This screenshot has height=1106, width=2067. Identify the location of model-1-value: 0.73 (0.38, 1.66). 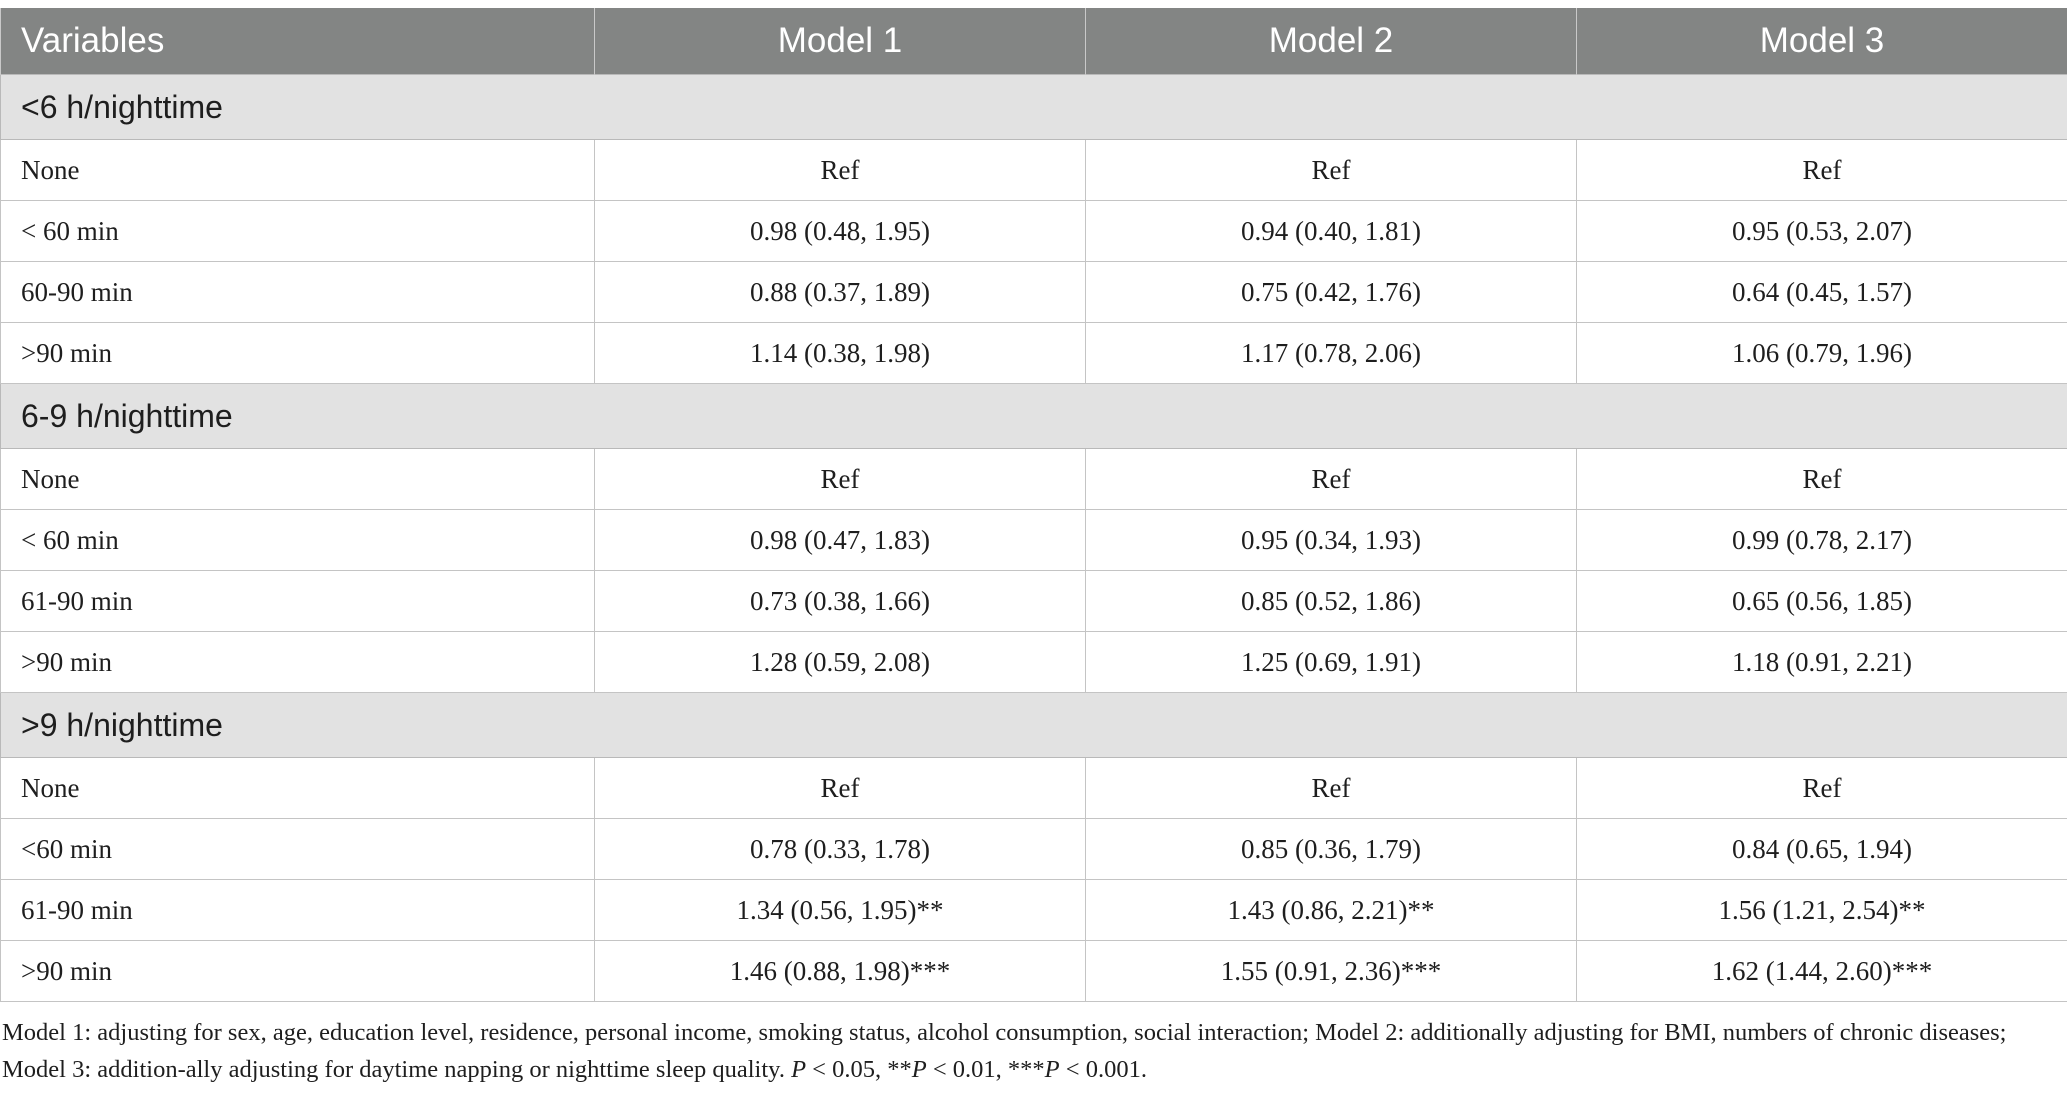
(840, 601).